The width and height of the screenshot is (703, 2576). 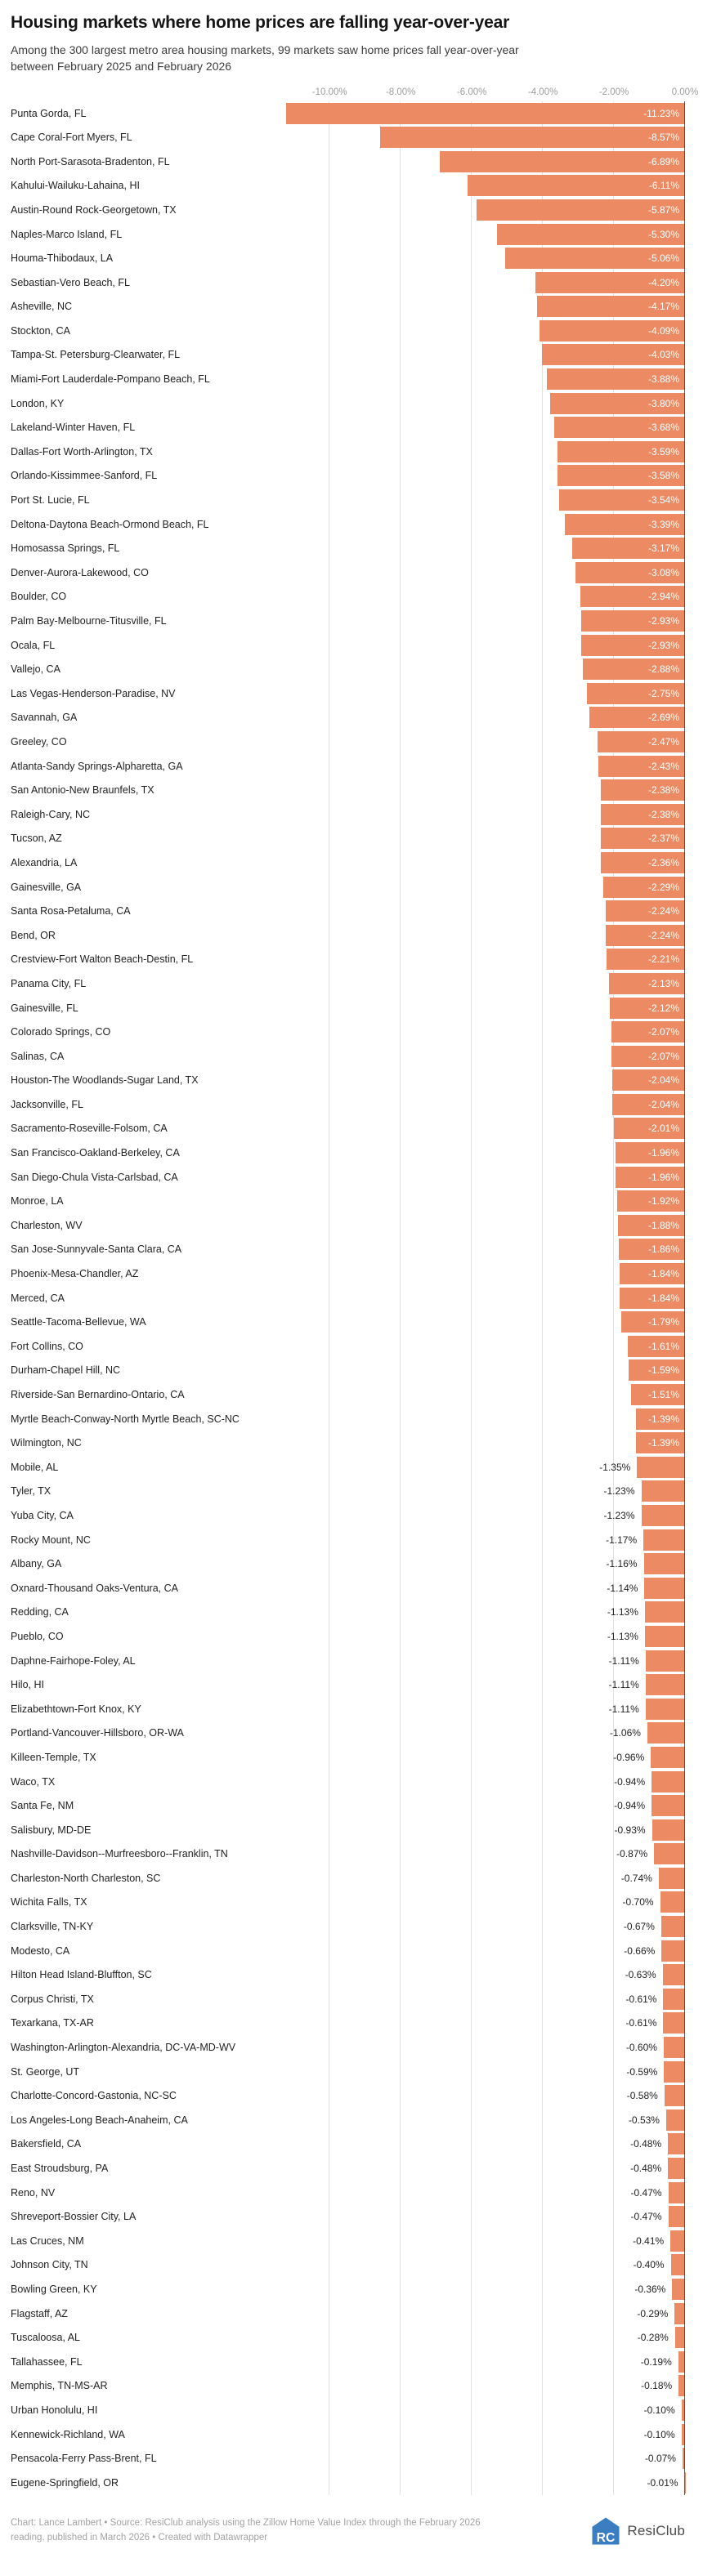 I want to click on axis-tick-label: 0.00%, so click(x=685, y=92).